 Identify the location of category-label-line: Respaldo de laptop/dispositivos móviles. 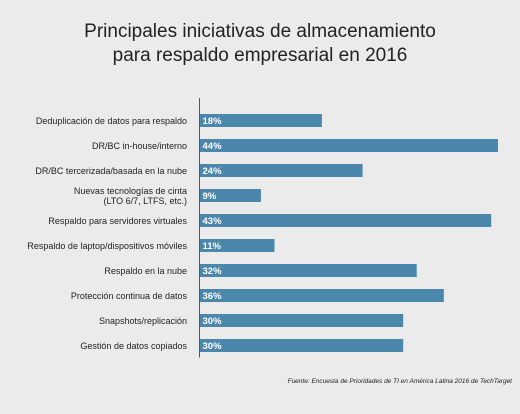
(107, 246).